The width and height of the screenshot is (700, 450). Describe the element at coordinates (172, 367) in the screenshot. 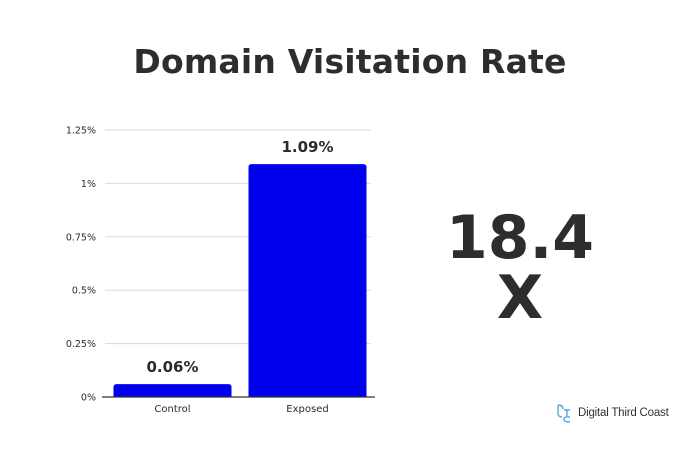

I see `data-label: 0.06%` at that location.